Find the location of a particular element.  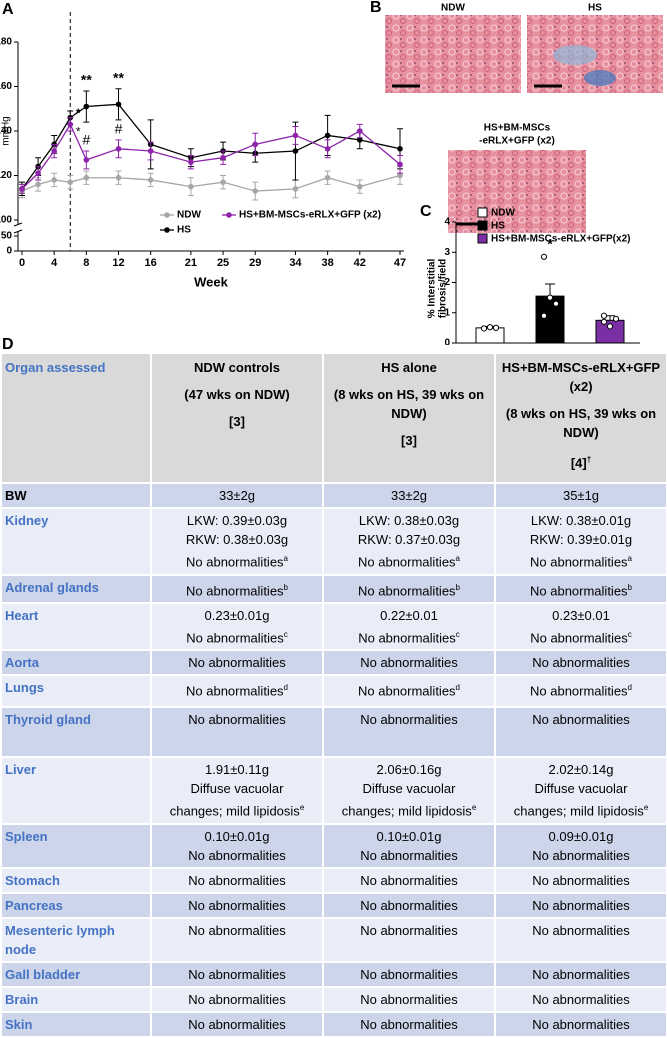

organ-name: Lungs is located at coordinates (76, 691).